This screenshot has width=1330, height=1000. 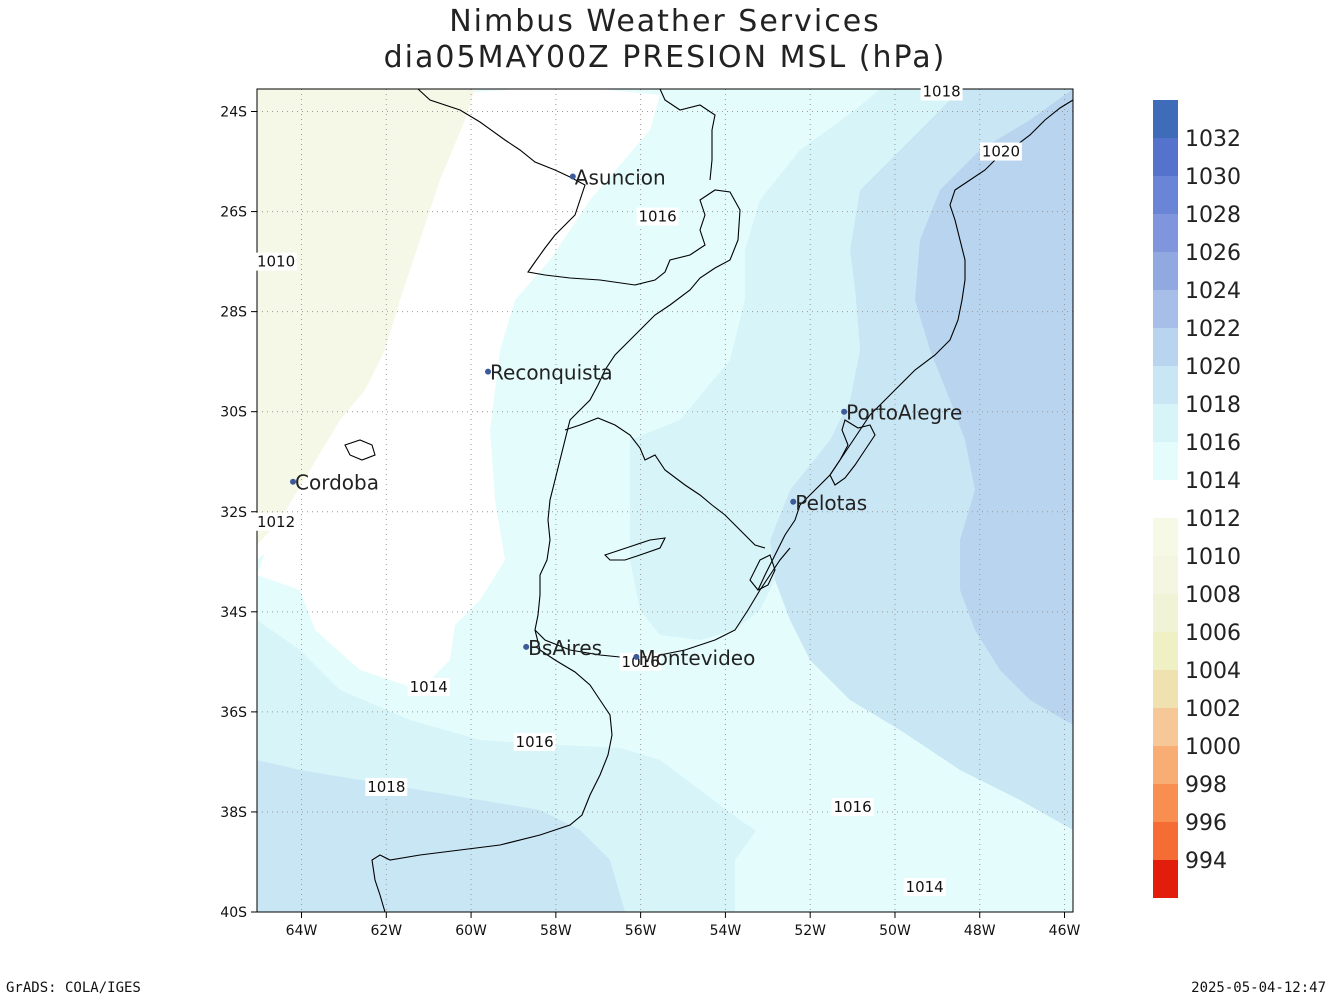 What do you see at coordinates (980, 931) in the screenshot?
I see `lon-label: 48W` at bounding box center [980, 931].